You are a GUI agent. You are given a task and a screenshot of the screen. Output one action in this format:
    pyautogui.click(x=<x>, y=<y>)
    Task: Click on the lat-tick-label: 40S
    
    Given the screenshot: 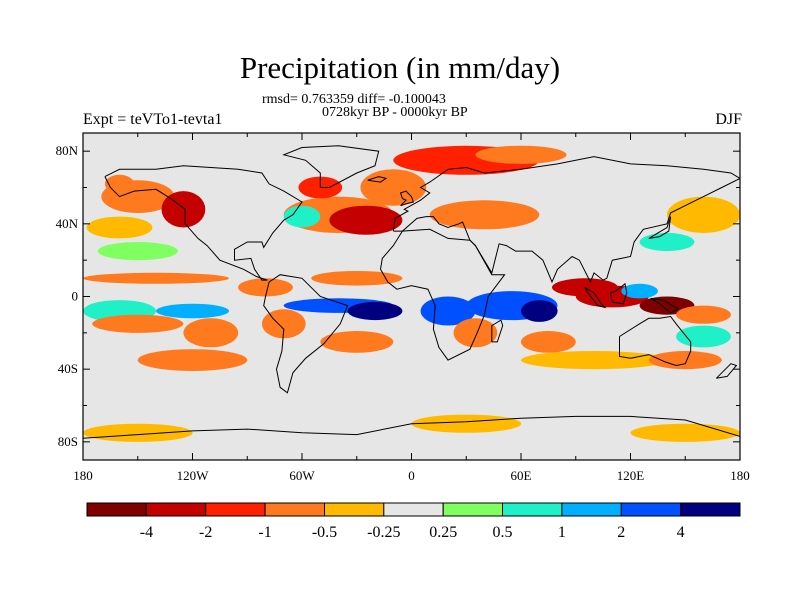 What is the action you would take?
    pyautogui.click(x=68, y=368)
    